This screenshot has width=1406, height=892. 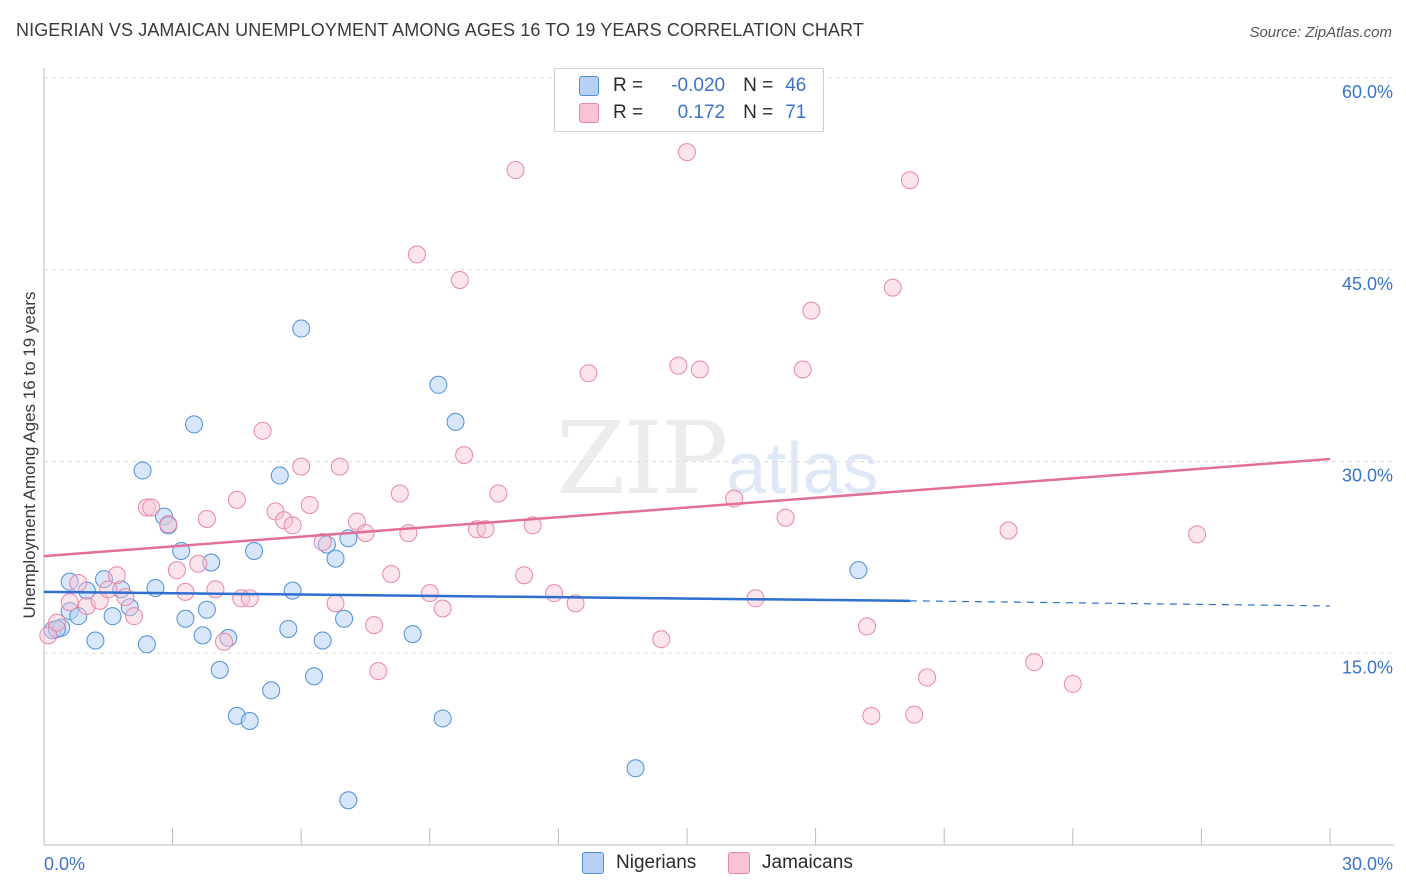 What do you see at coordinates (689, 100) in the screenshot?
I see `stats-legend: R = -0.020 N = 46 R = 0.172 N = 71` at bounding box center [689, 100].